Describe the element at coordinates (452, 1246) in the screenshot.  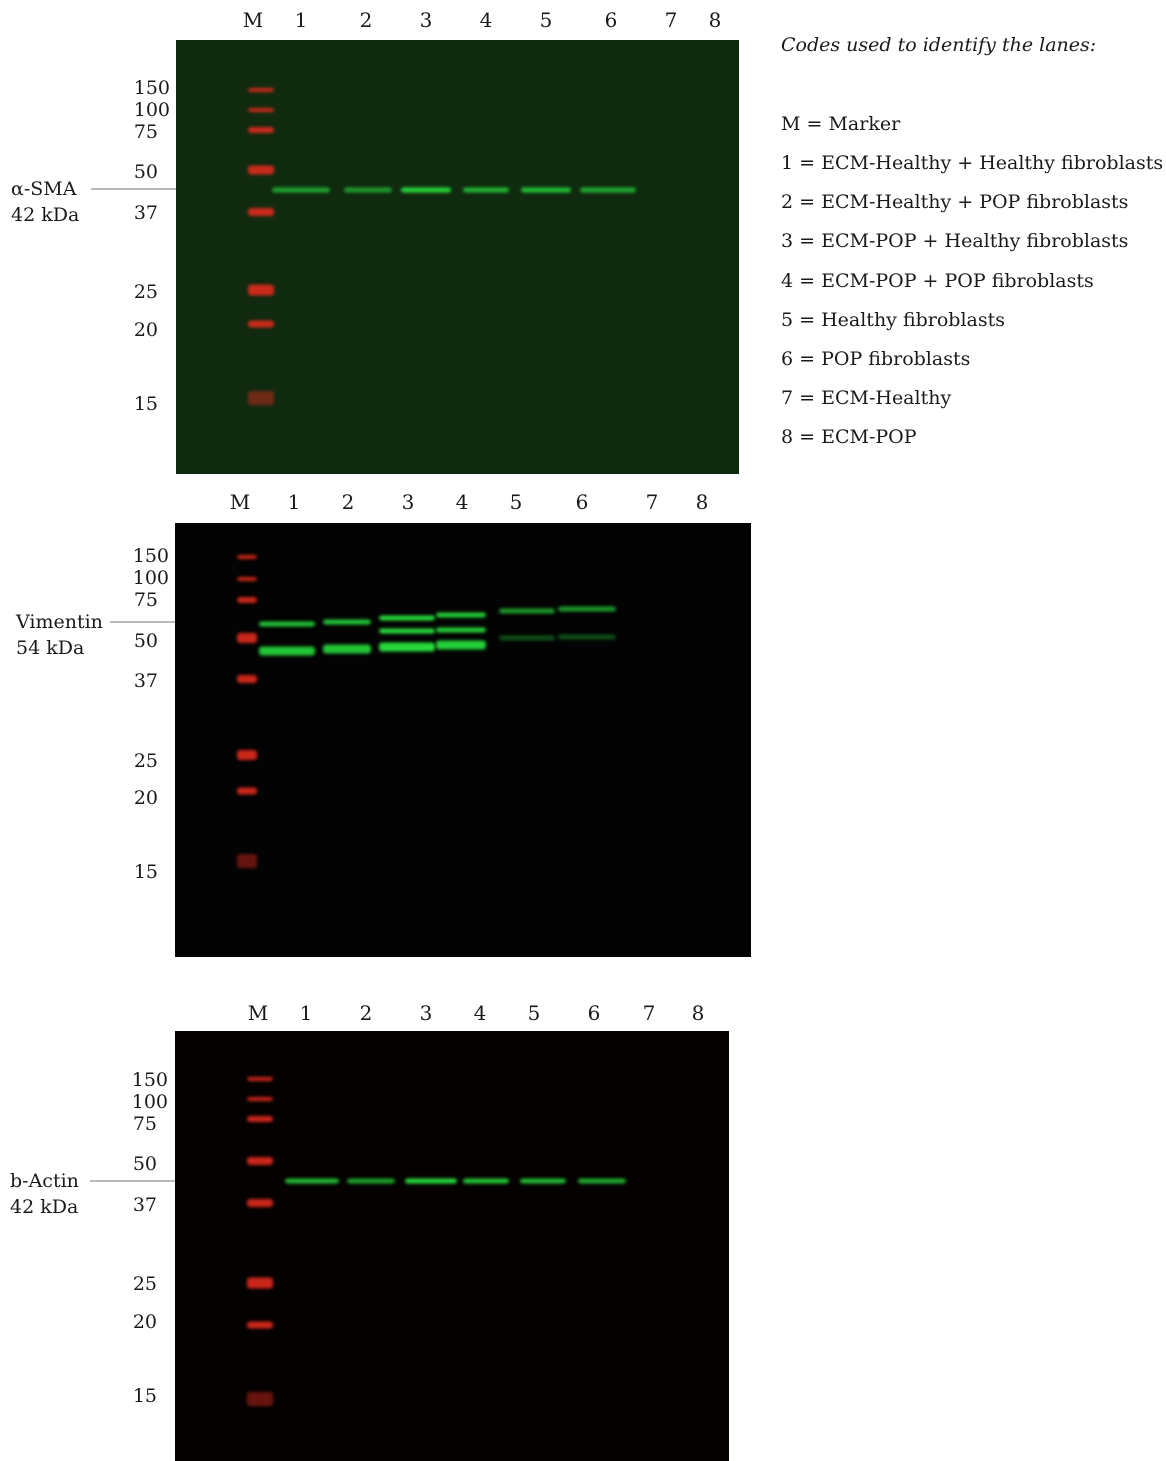
I see `blot-background` at that location.